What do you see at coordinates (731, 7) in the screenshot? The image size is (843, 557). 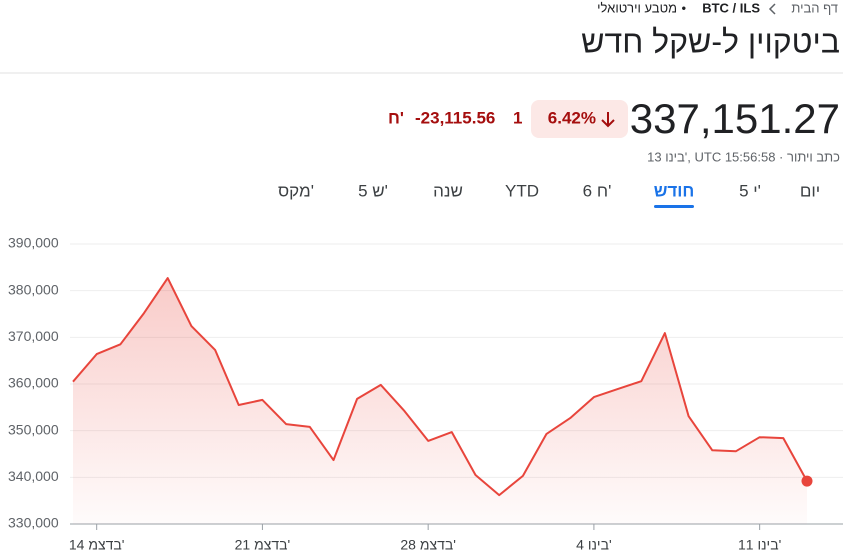 I see `breadcrumb-pair: BTC / ILS` at bounding box center [731, 7].